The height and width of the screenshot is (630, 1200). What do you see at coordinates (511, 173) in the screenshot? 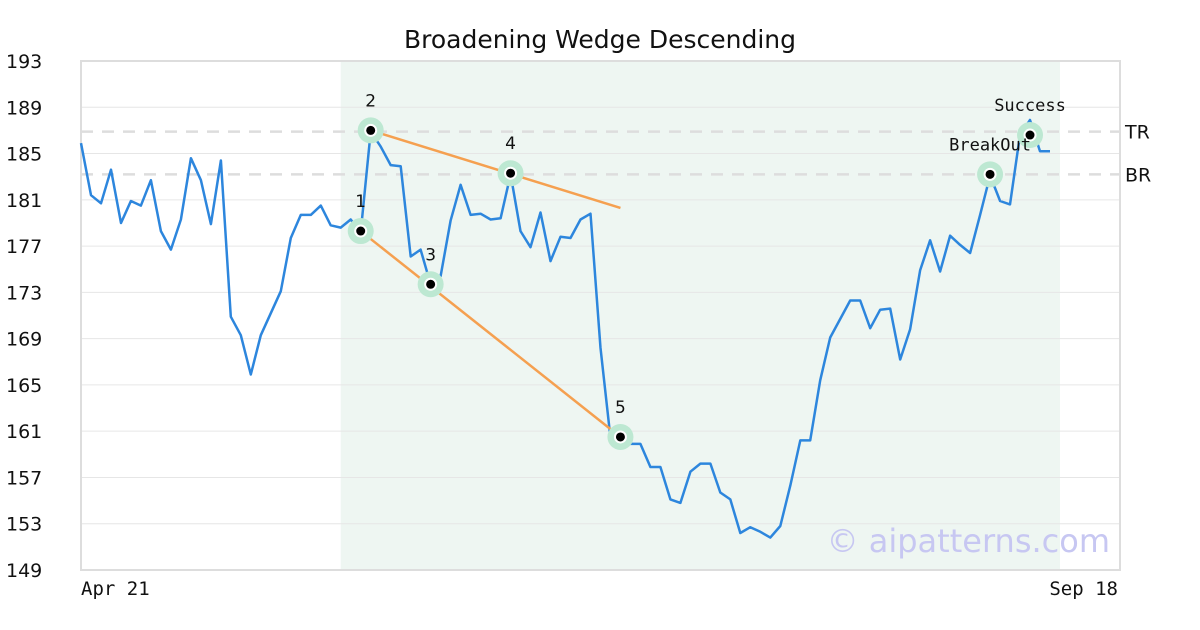
I see `pivot-4-dot` at bounding box center [511, 173].